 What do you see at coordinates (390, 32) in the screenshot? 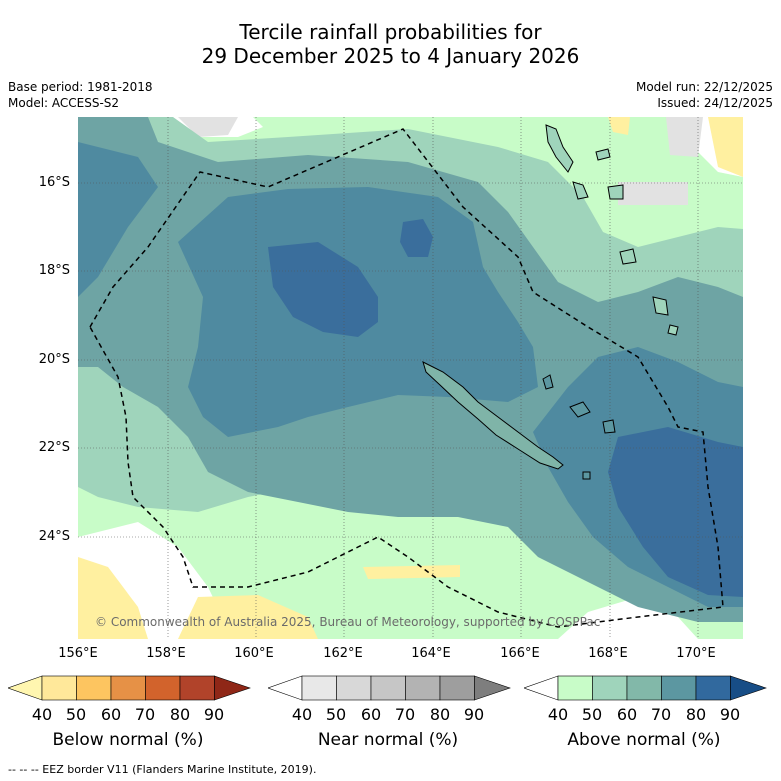
I see `chart-title-line1: Tercile rainfall probabilities for` at bounding box center [390, 32].